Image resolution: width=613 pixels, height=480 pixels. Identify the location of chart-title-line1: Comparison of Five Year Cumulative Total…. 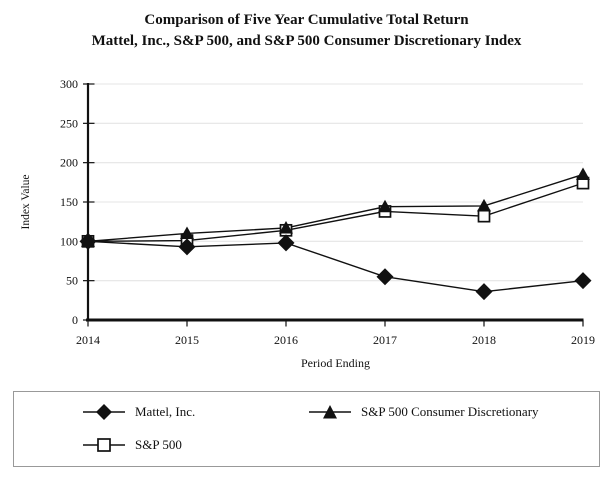
(306, 20).